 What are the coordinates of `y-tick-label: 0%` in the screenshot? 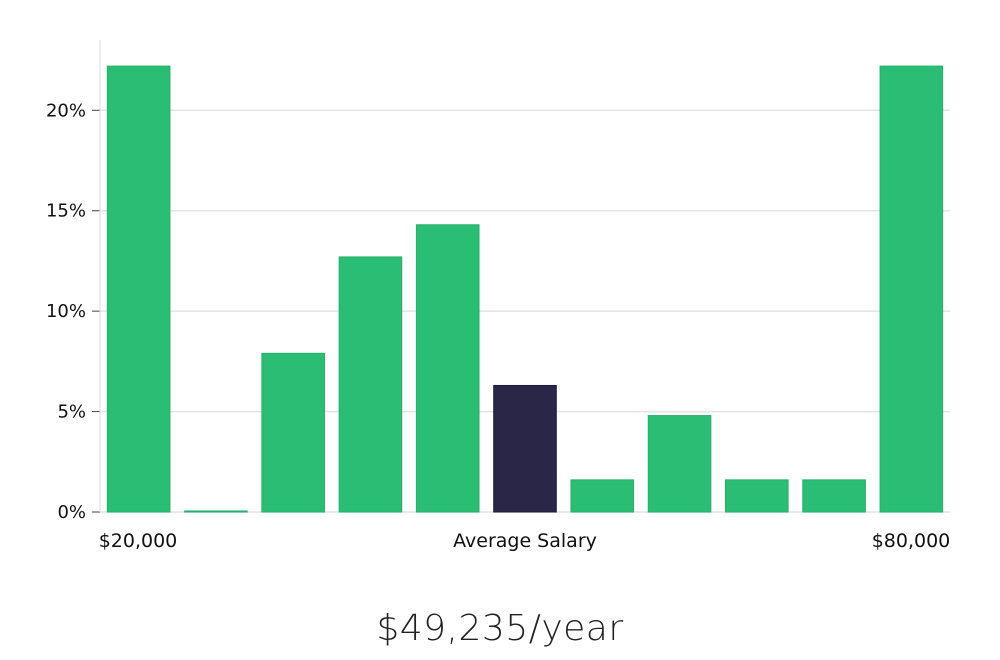 It's located at (71, 512).